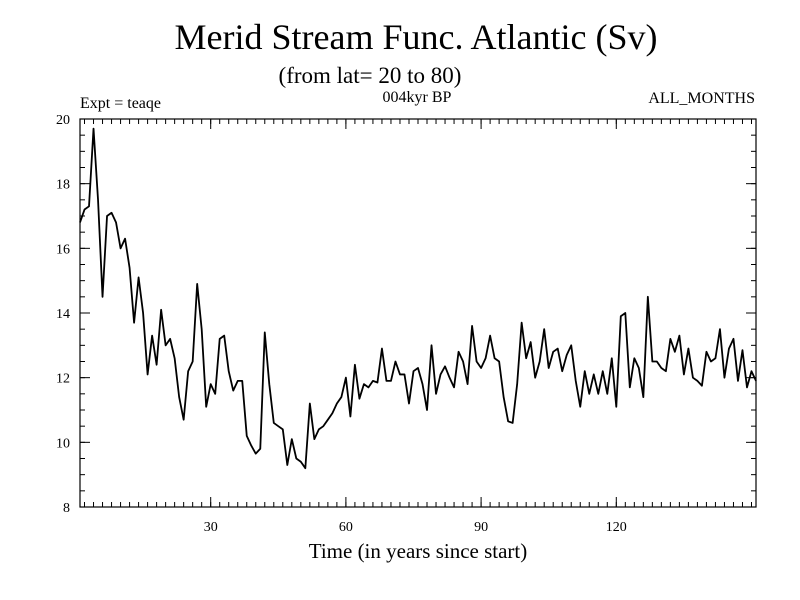 The image size is (800, 600). Describe the element at coordinates (416, 37) in the screenshot. I see `chart-title: Merid Stream Func. Atlantic (Sv)` at that location.